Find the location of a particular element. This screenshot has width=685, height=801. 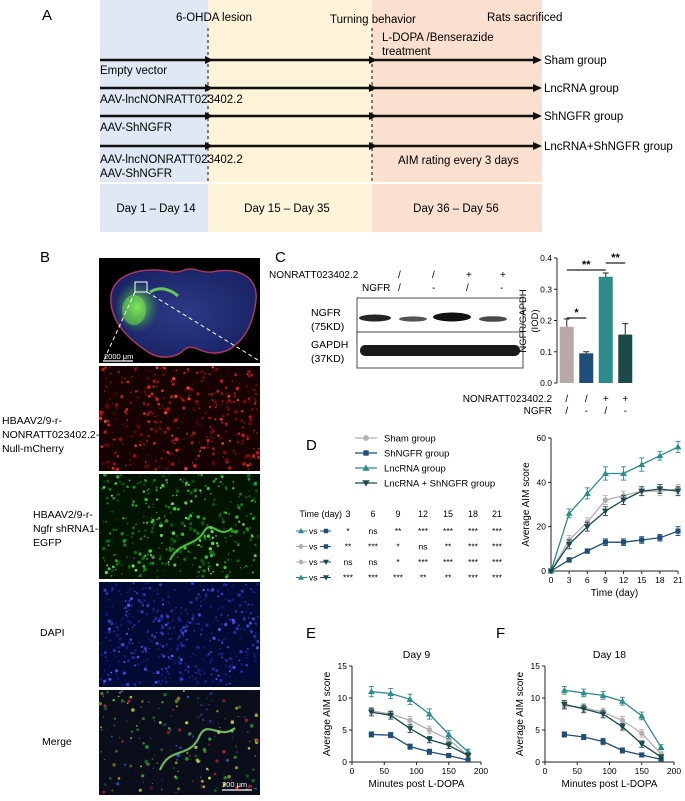

label-egfp-1: HBAAV2/9-r- is located at coordinates (63, 515).